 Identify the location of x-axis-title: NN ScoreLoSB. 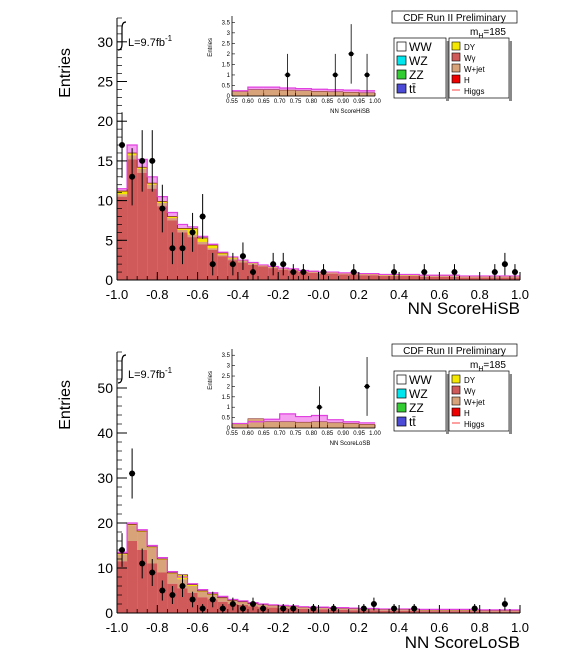
(462, 642).